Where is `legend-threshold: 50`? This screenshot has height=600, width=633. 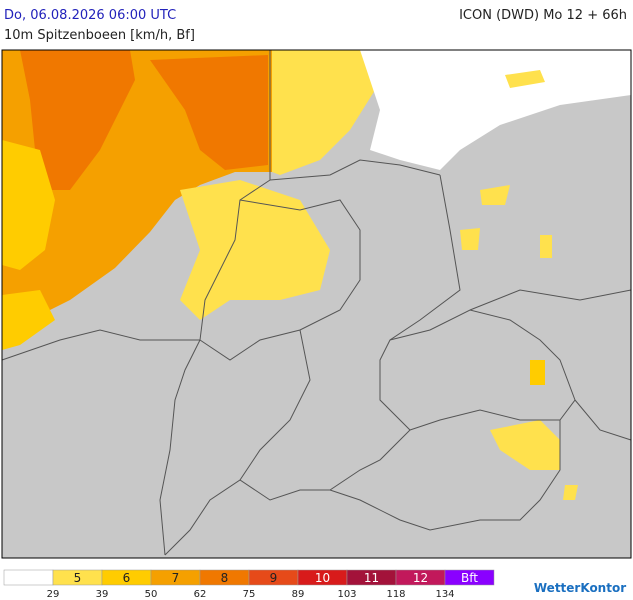 legend-threshold: 50 is located at coordinates (151, 594).